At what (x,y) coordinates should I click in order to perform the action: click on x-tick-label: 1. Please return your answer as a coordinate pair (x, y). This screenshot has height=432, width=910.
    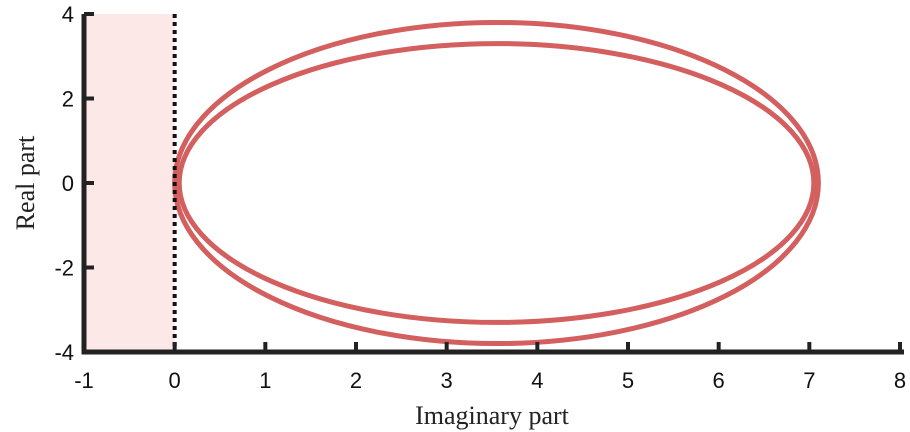
    Looking at the image, I should click on (265, 380).